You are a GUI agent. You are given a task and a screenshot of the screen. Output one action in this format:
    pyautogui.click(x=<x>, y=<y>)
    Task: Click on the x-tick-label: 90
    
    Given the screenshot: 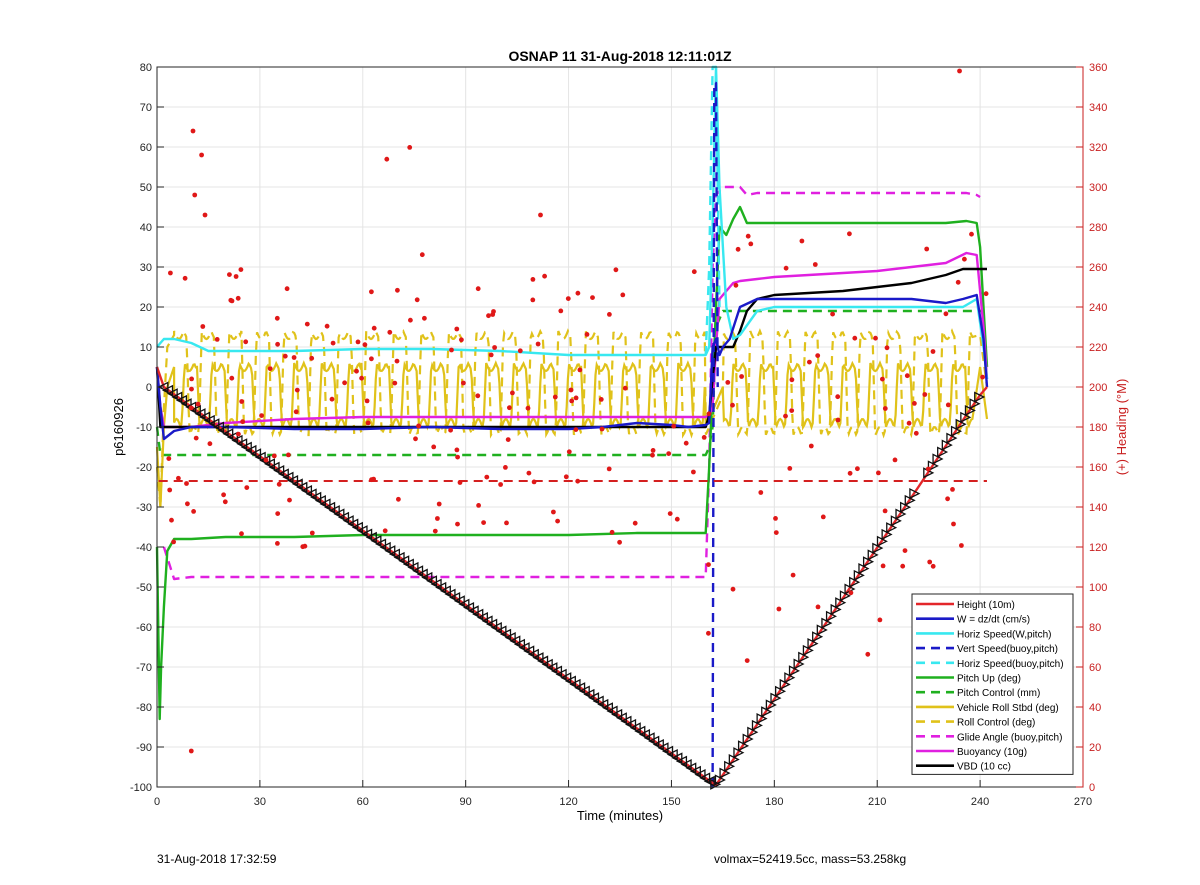 What is the action you would take?
    pyautogui.click(x=466, y=802)
    